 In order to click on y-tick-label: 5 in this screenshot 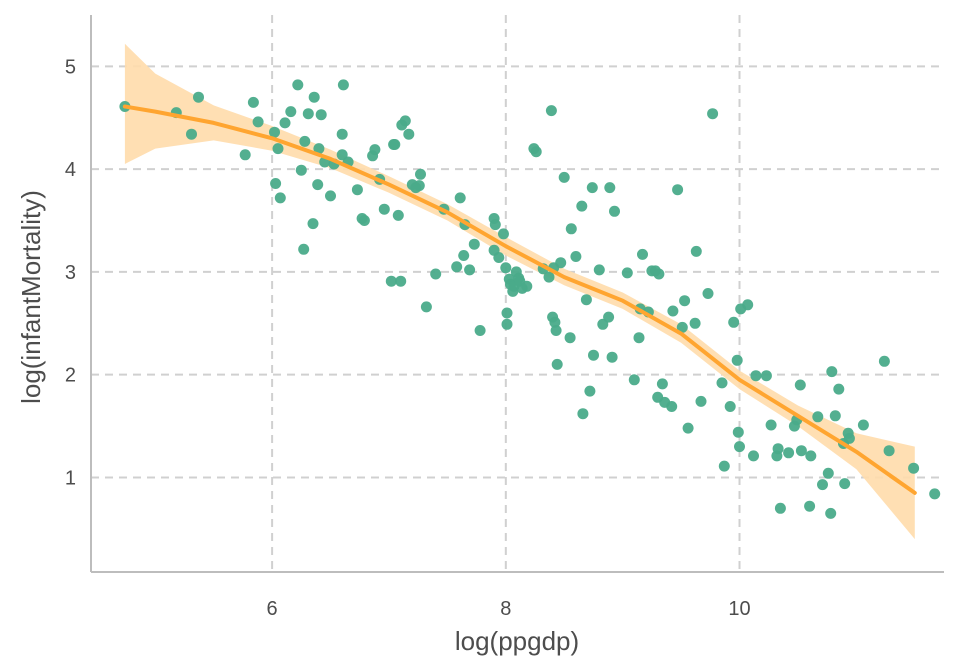, I will do `click(70, 67)`.